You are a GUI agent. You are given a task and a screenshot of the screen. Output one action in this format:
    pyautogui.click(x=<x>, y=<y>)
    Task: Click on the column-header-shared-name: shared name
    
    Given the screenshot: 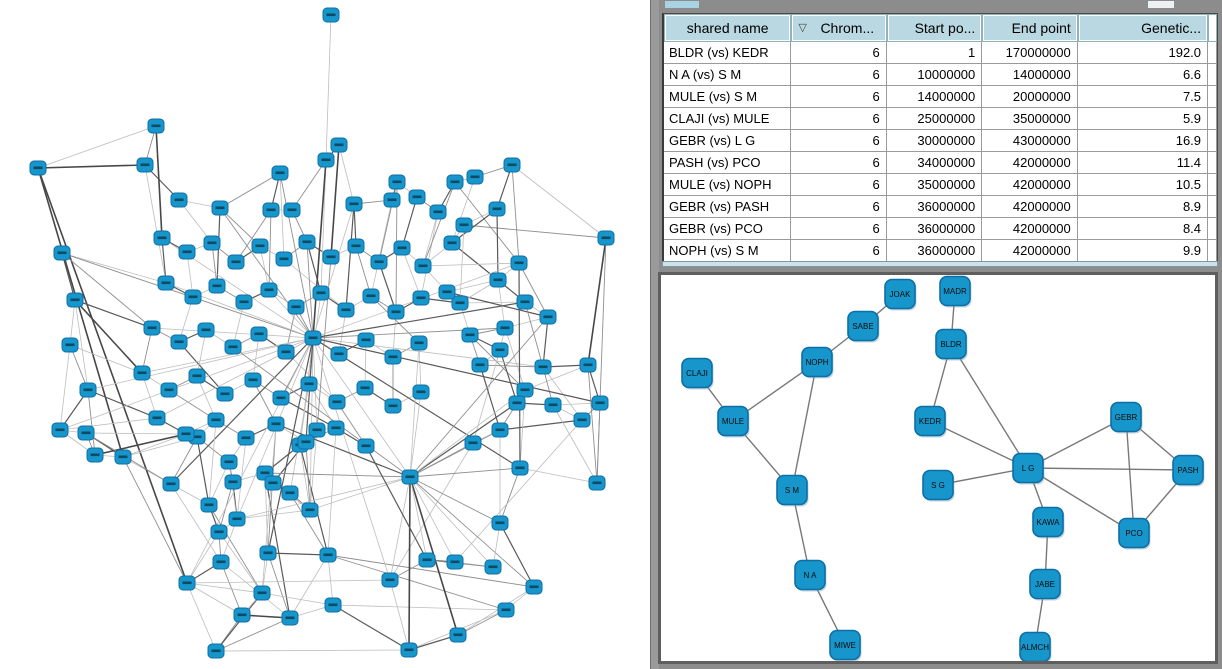 What is the action you would take?
    pyautogui.click(x=728, y=28)
    